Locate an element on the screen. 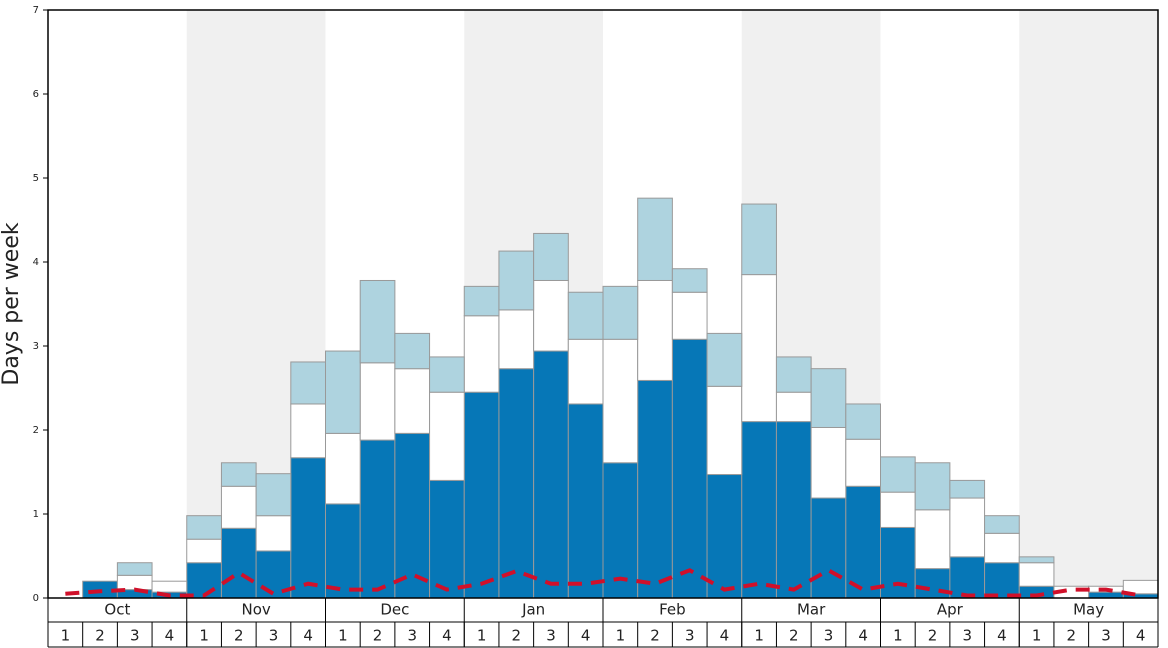 Image resolution: width=1168 pixels, height=648 pixels. month-label: Nov is located at coordinates (255, 610).